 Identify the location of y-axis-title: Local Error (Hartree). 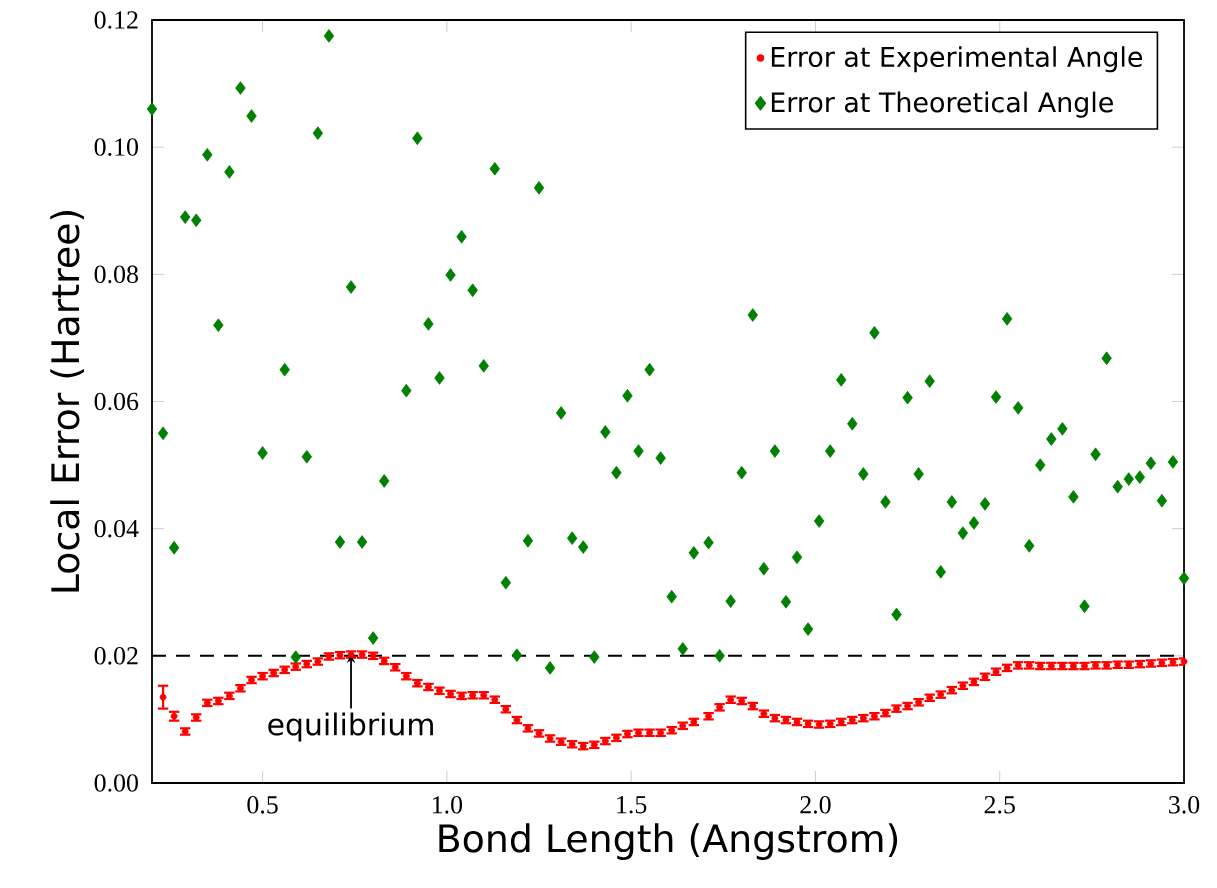
(67, 401).